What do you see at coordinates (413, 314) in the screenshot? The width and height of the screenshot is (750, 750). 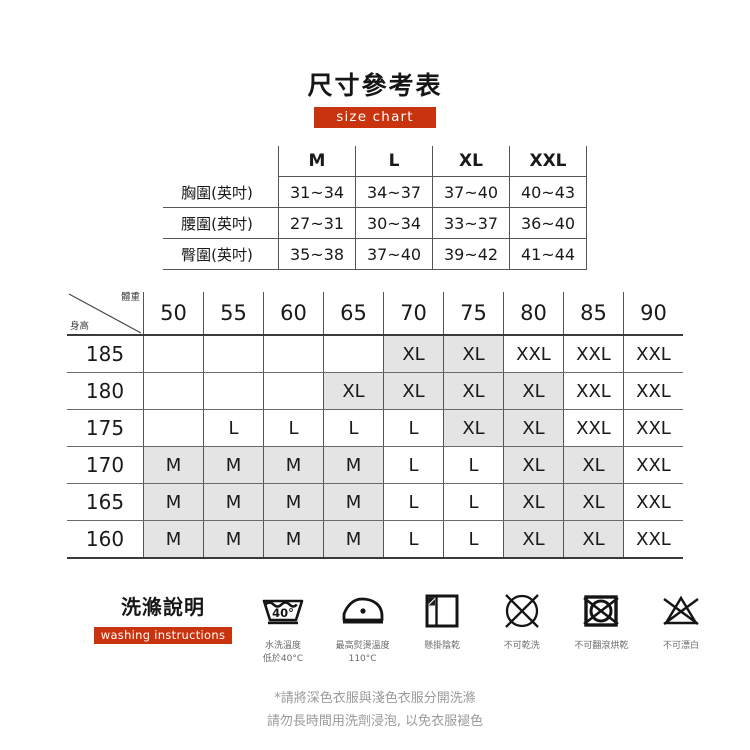 I see `matrix-weight-header-70: 70` at bounding box center [413, 314].